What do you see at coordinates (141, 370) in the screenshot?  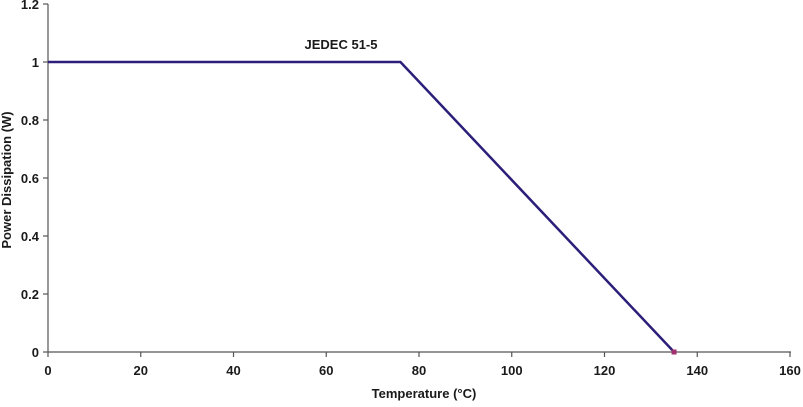 I see `x-tick-label: 20` at bounding box center [141, 370].